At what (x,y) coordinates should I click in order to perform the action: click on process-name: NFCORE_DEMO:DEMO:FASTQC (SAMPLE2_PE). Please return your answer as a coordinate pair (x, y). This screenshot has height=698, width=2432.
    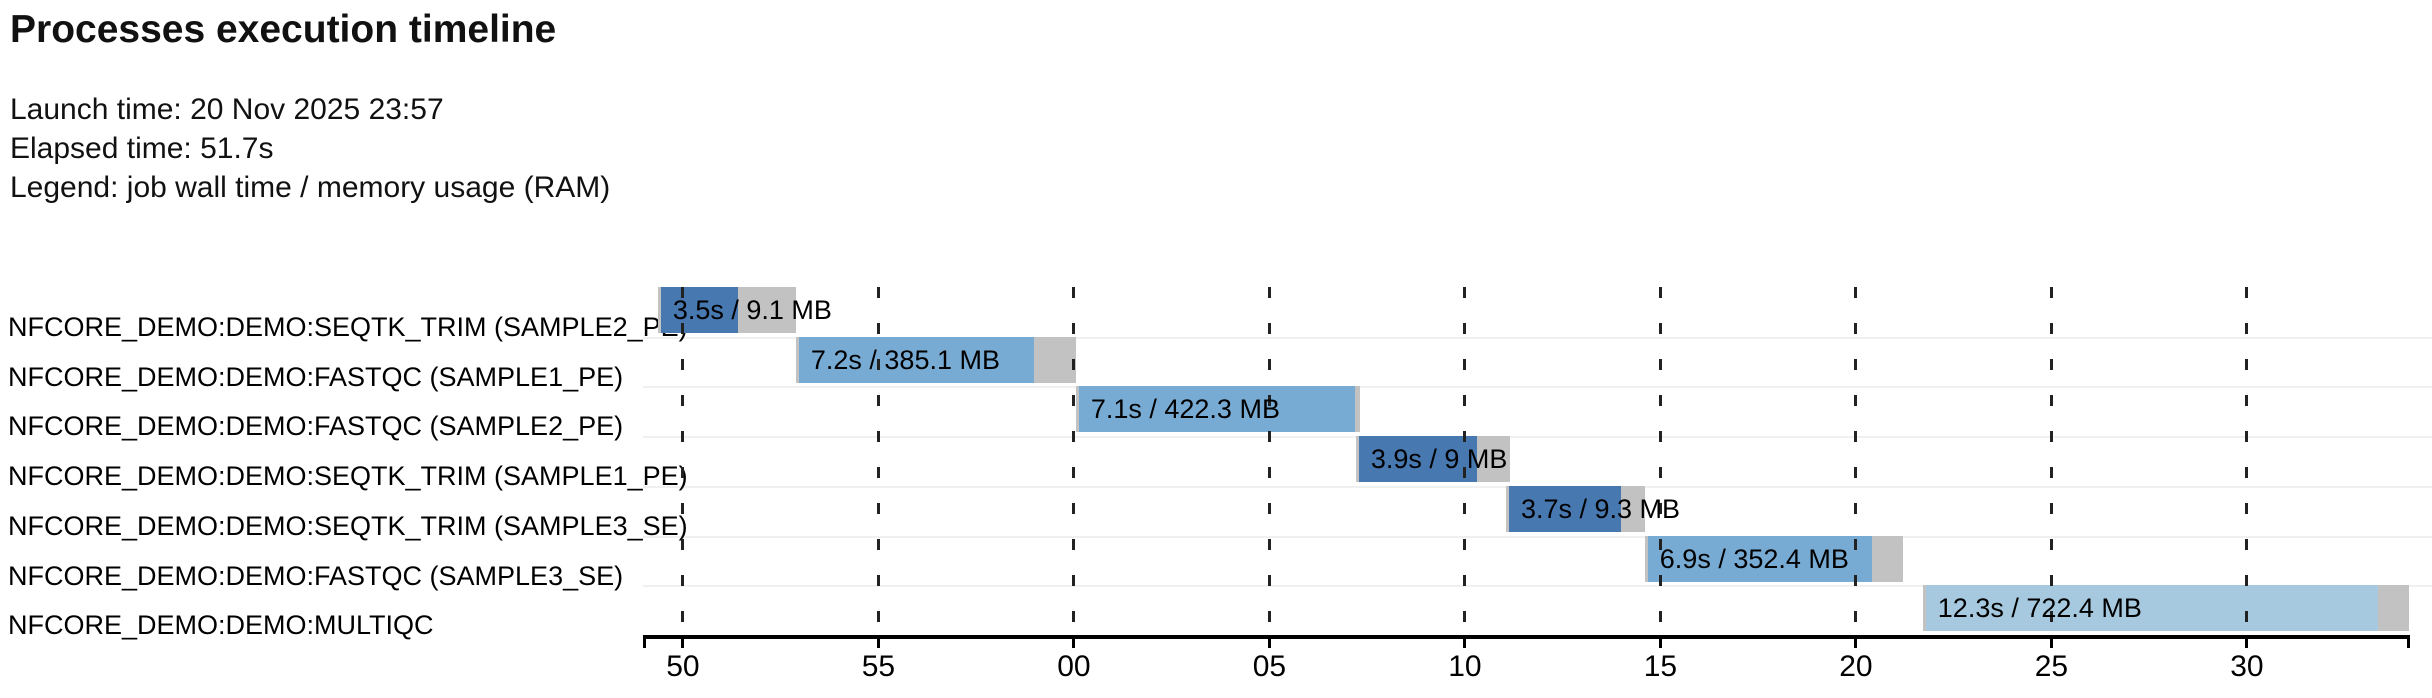
    Looking at the image, I should click on (316, 426).